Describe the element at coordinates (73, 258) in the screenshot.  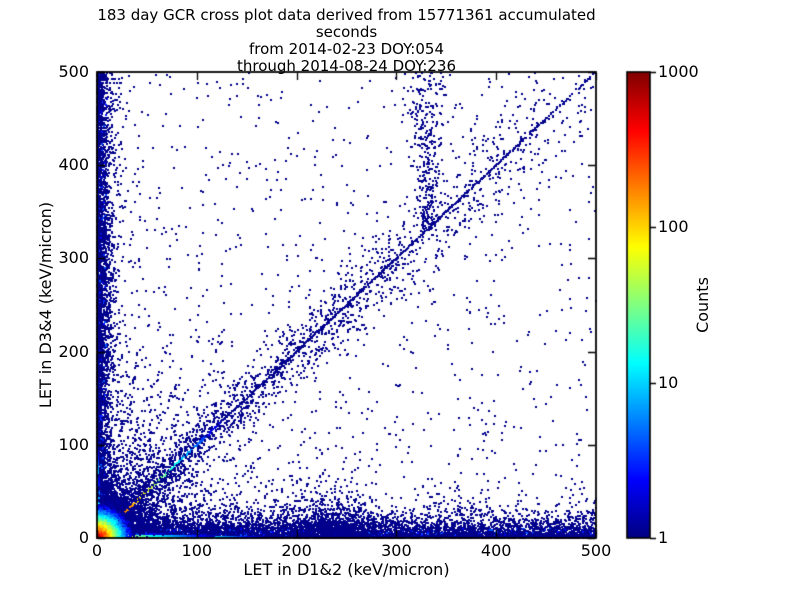
I see `y-tick-label-300: 300` at that location.